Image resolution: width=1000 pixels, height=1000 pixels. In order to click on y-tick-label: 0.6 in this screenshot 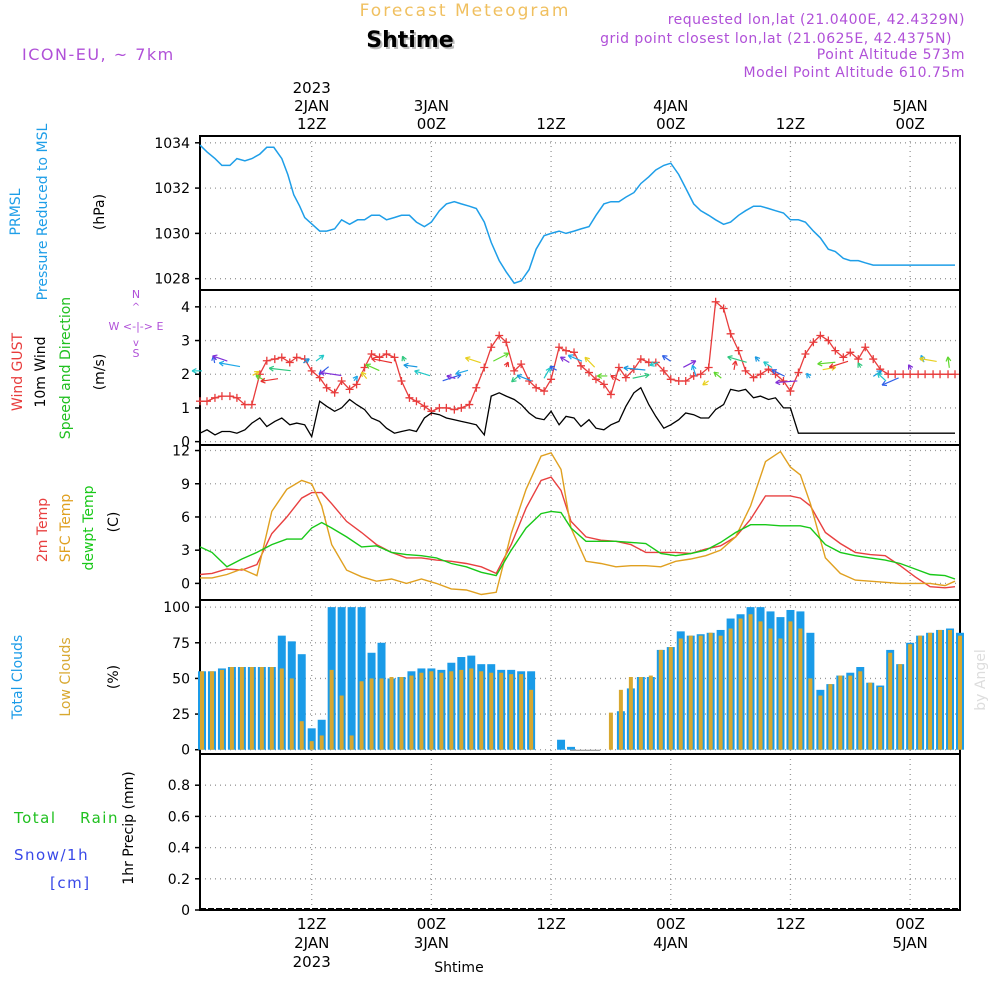, I will do `click(179, 817)`.